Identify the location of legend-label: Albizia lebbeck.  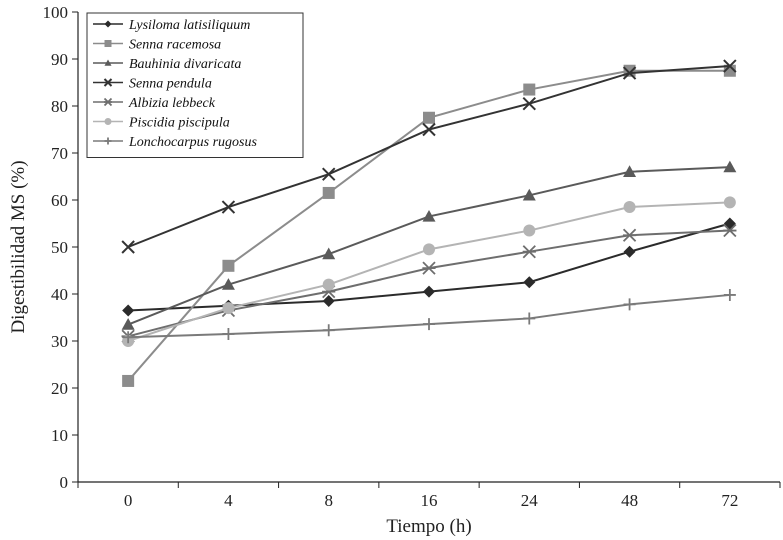
(172, 103).